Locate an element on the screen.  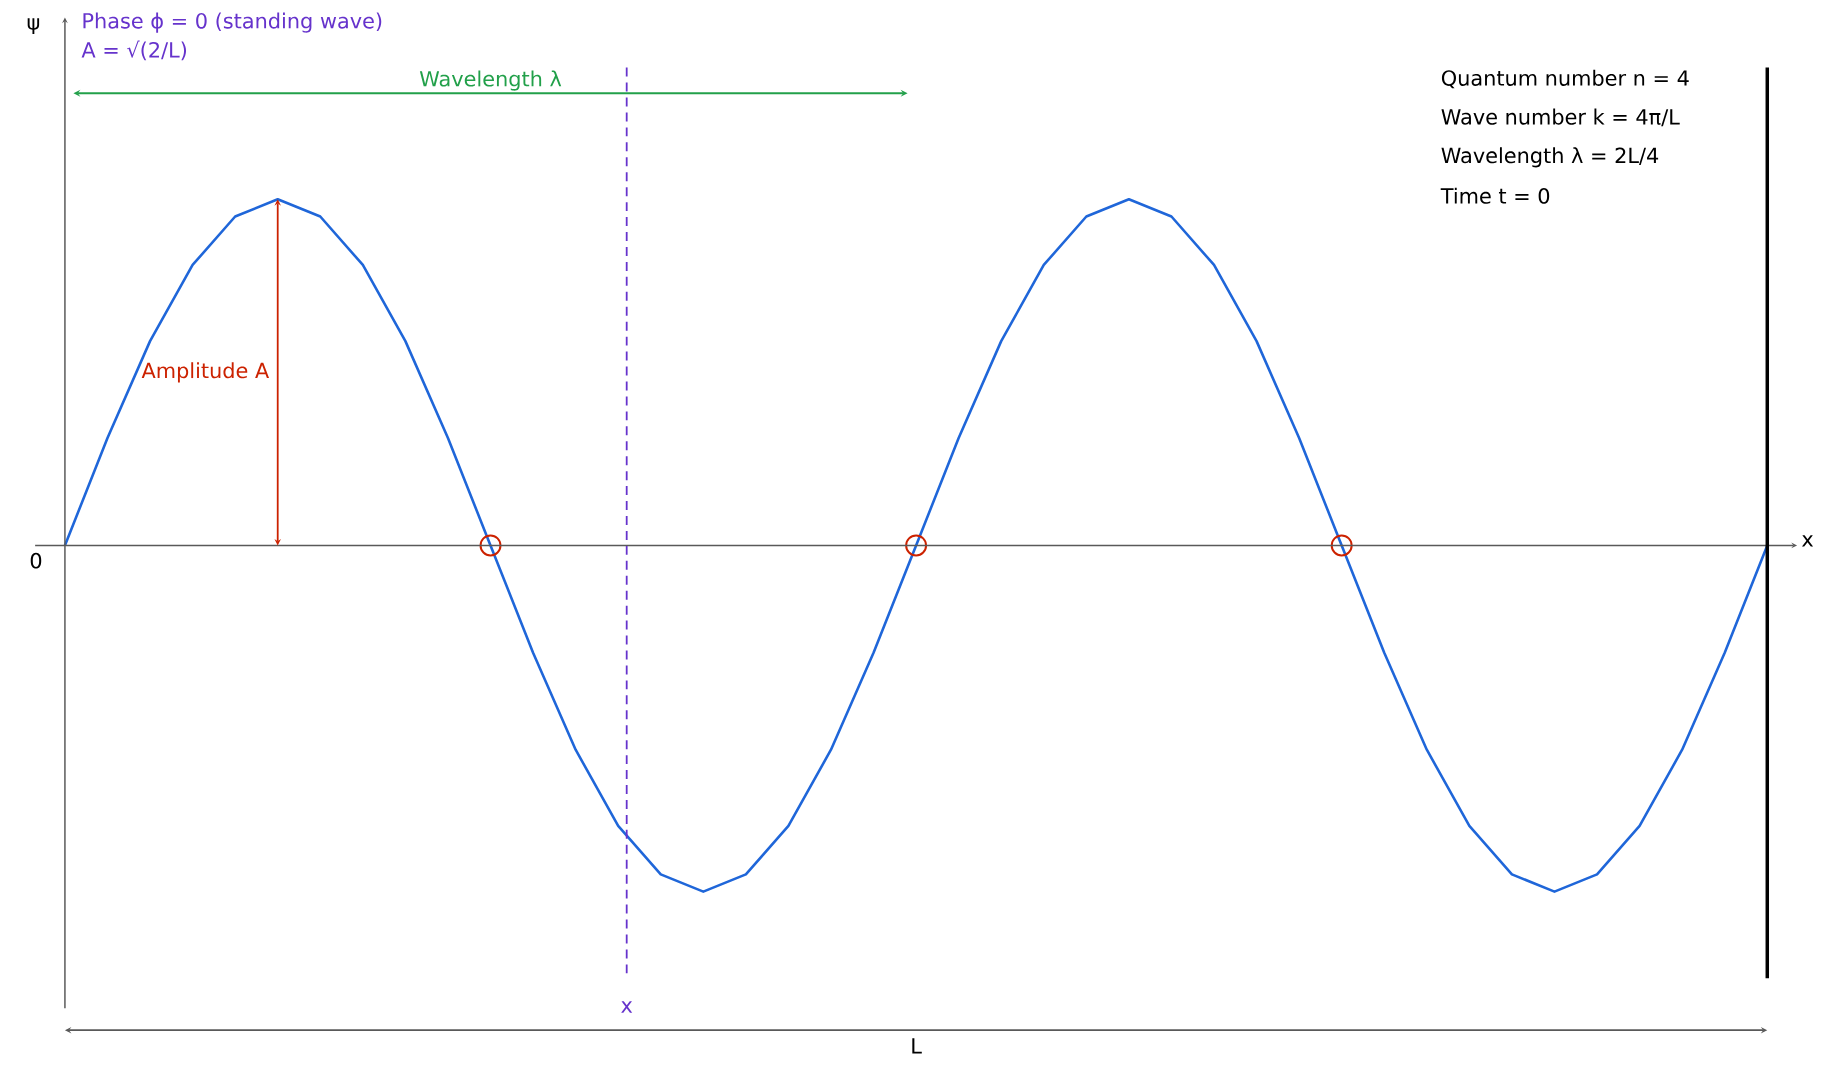
annotation: 0 is located at coordinates (36, 560).